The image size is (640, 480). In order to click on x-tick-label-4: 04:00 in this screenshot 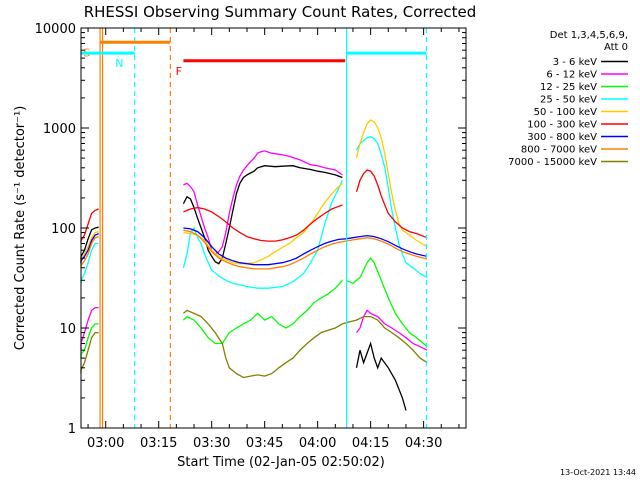, I will do `click(317, 443)`.